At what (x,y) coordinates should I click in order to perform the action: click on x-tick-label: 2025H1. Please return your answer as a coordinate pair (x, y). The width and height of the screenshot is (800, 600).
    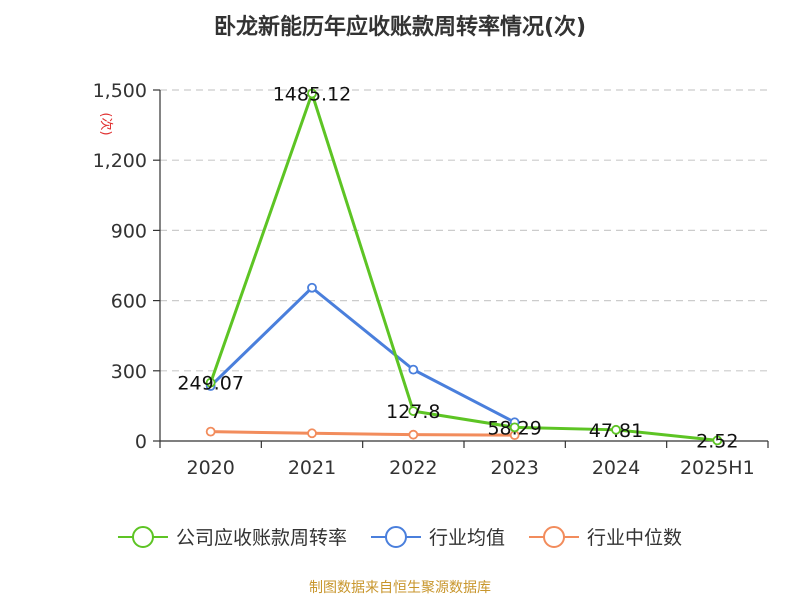
    Looking at the image, I should click on (717, 468).